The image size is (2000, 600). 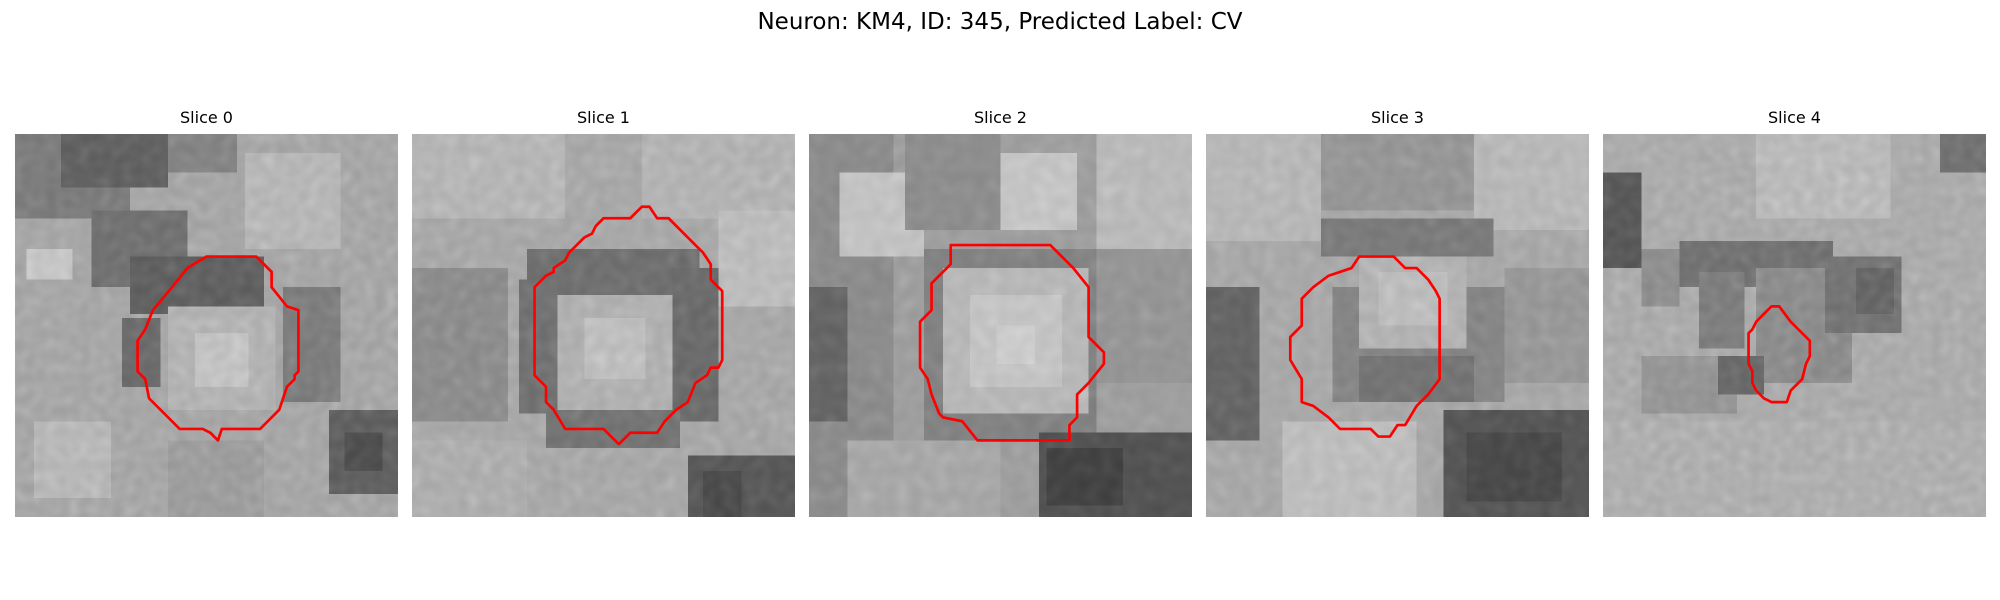 I want to click on slice-panel: Slice 1, so click(x=603, y=312).